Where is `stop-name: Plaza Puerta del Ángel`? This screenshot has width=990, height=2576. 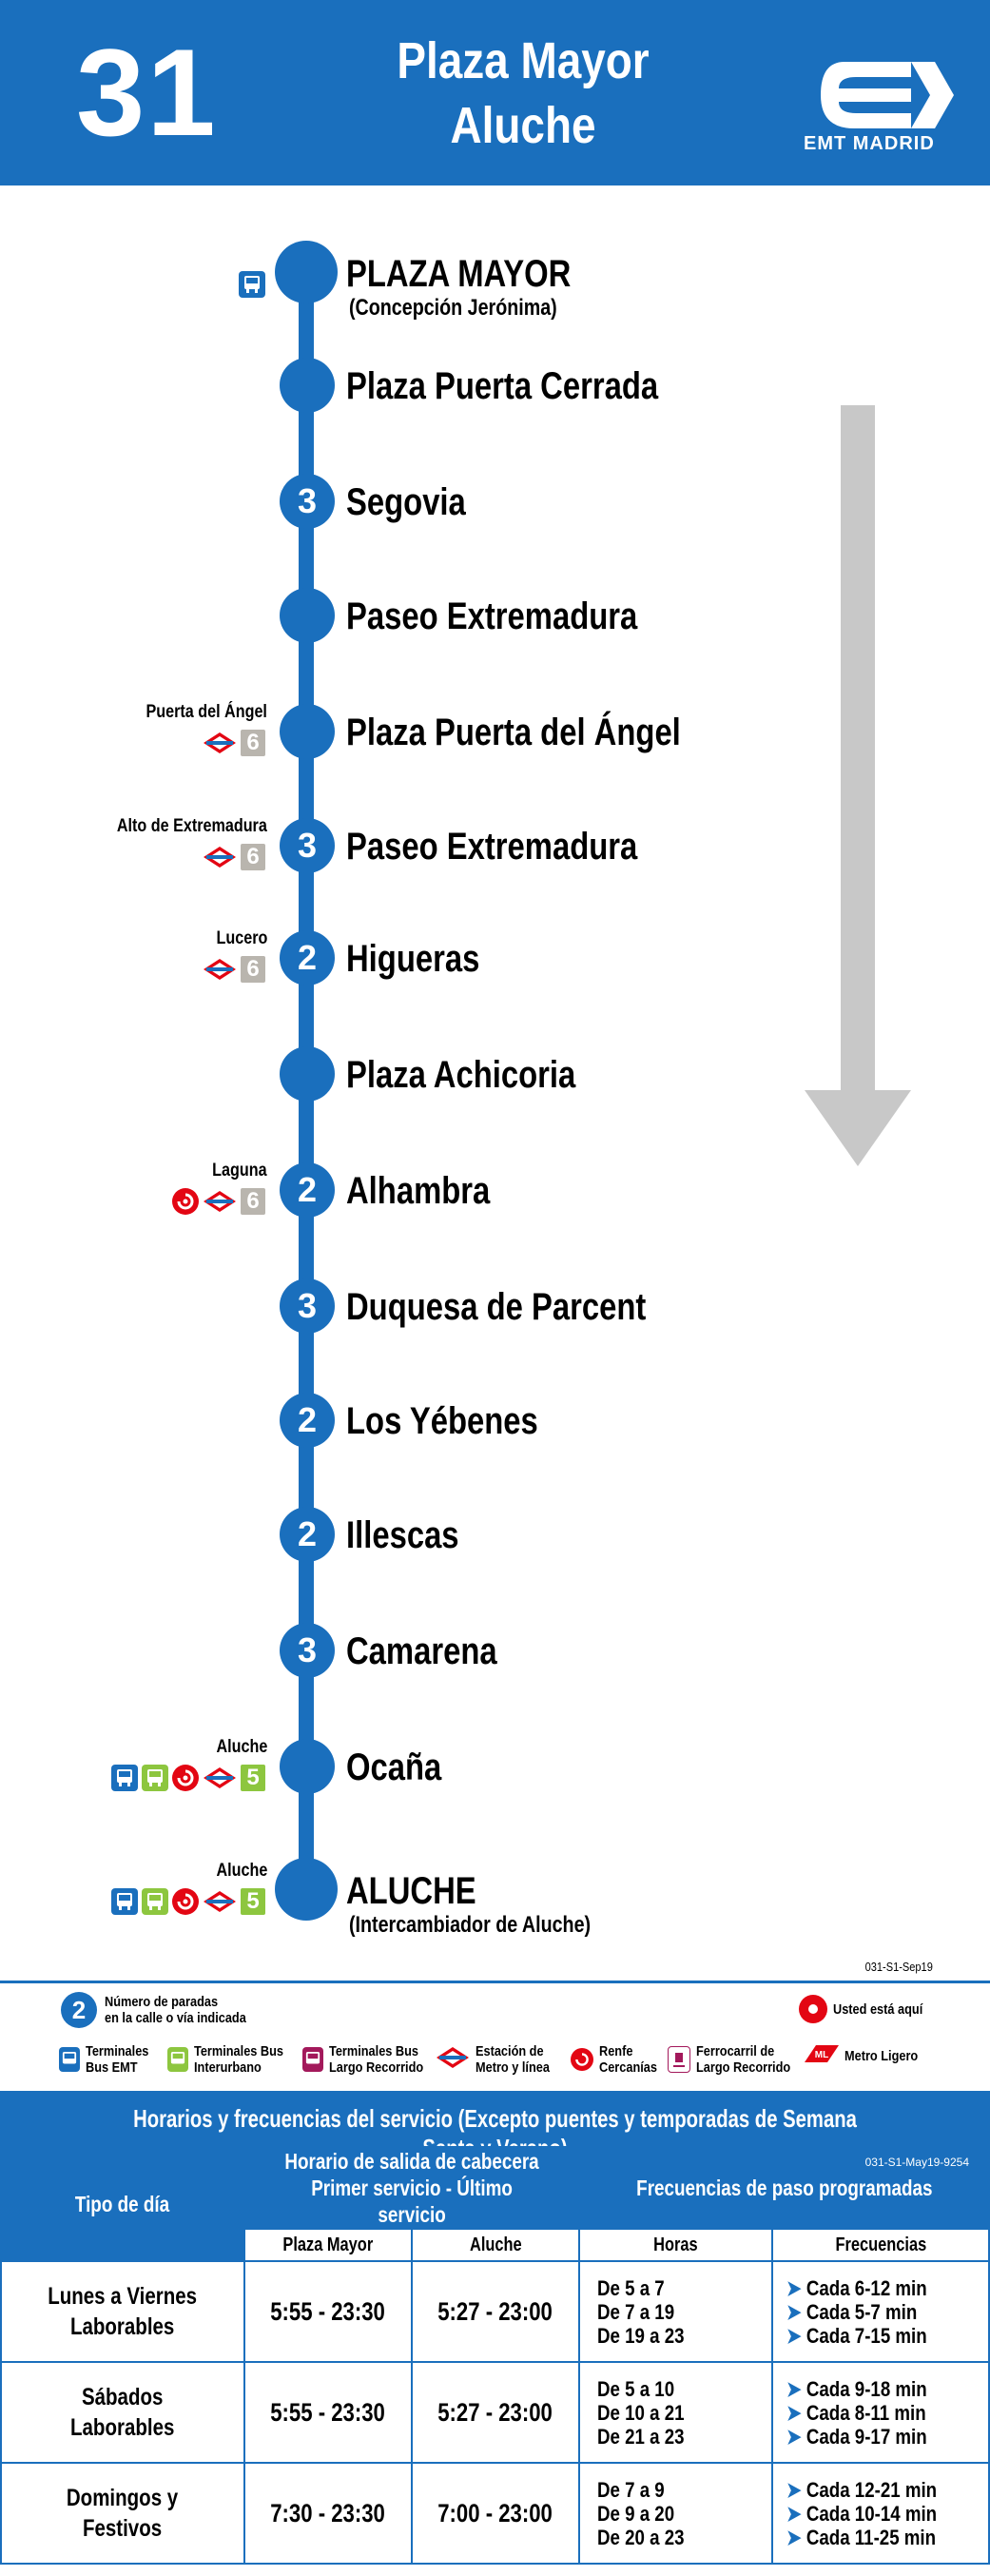 stop-name: Plaza Puerta del Ángel is located at coordinates (513, 732).